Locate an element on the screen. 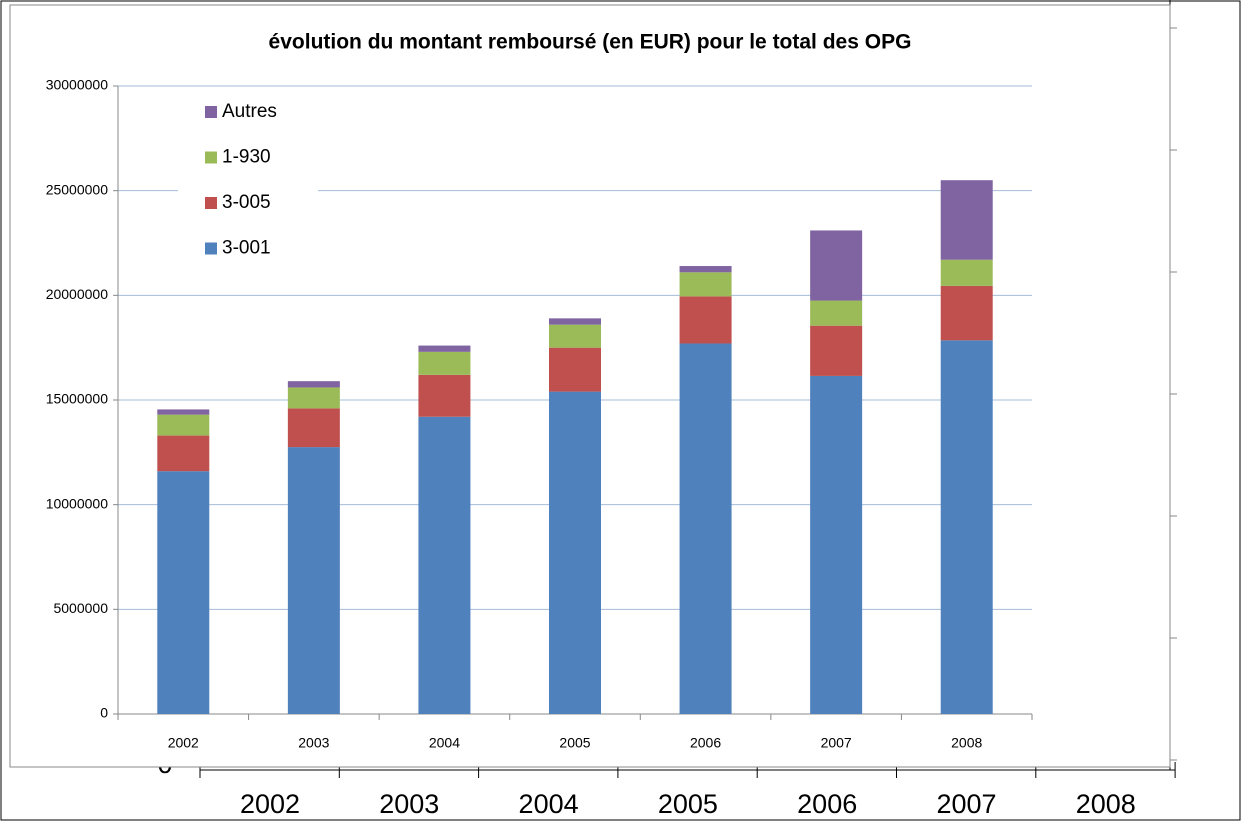 The height and width of the screenshot is (821, 1241). legend-box is located at coordinates (248, 181).